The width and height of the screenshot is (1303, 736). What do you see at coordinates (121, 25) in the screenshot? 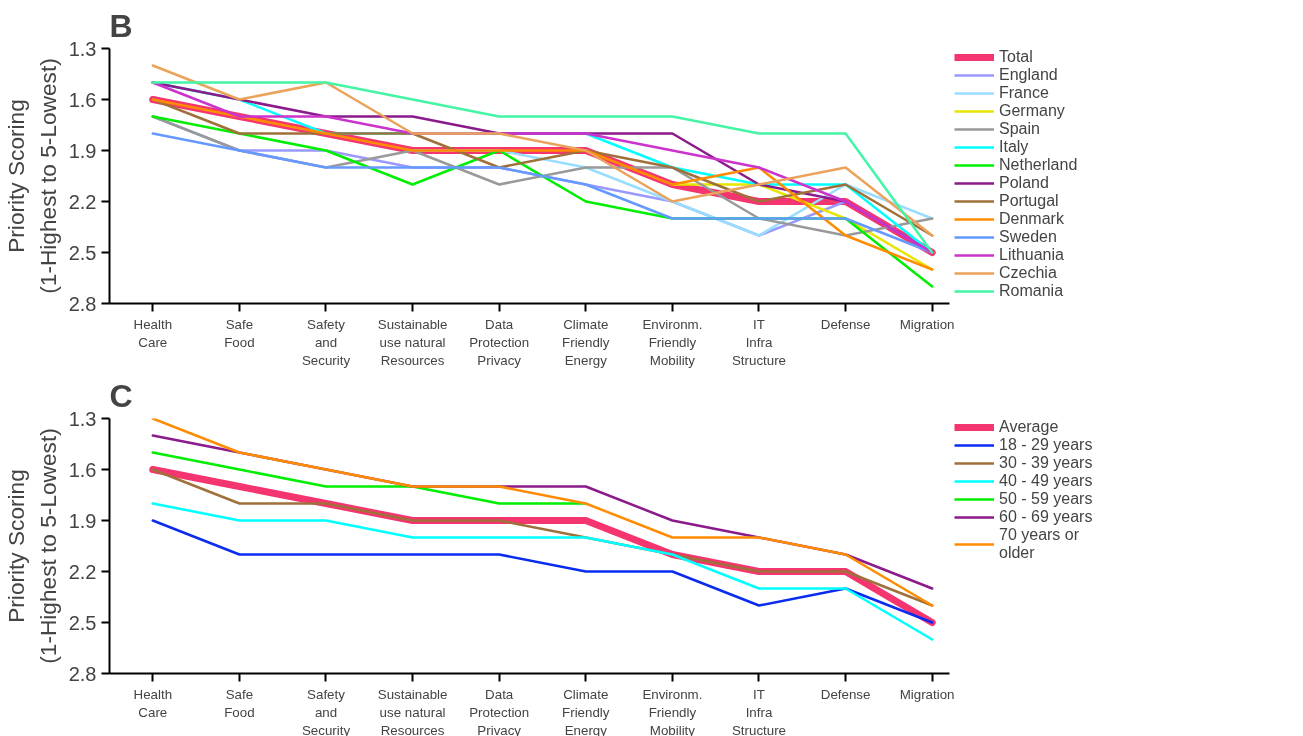
I see `chart-title: B` at bounding box center [121, 25].